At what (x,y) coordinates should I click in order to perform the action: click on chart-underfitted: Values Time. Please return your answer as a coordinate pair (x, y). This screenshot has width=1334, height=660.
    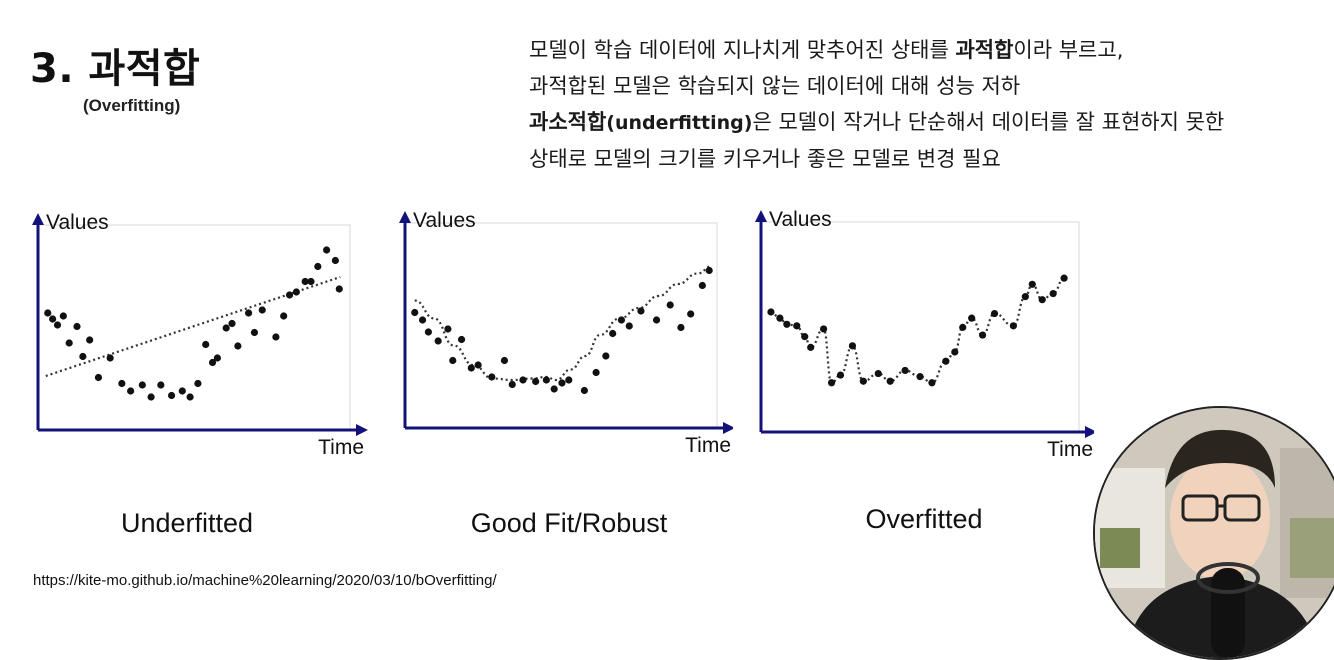
    Looking at the image, I should click on (198, 334).